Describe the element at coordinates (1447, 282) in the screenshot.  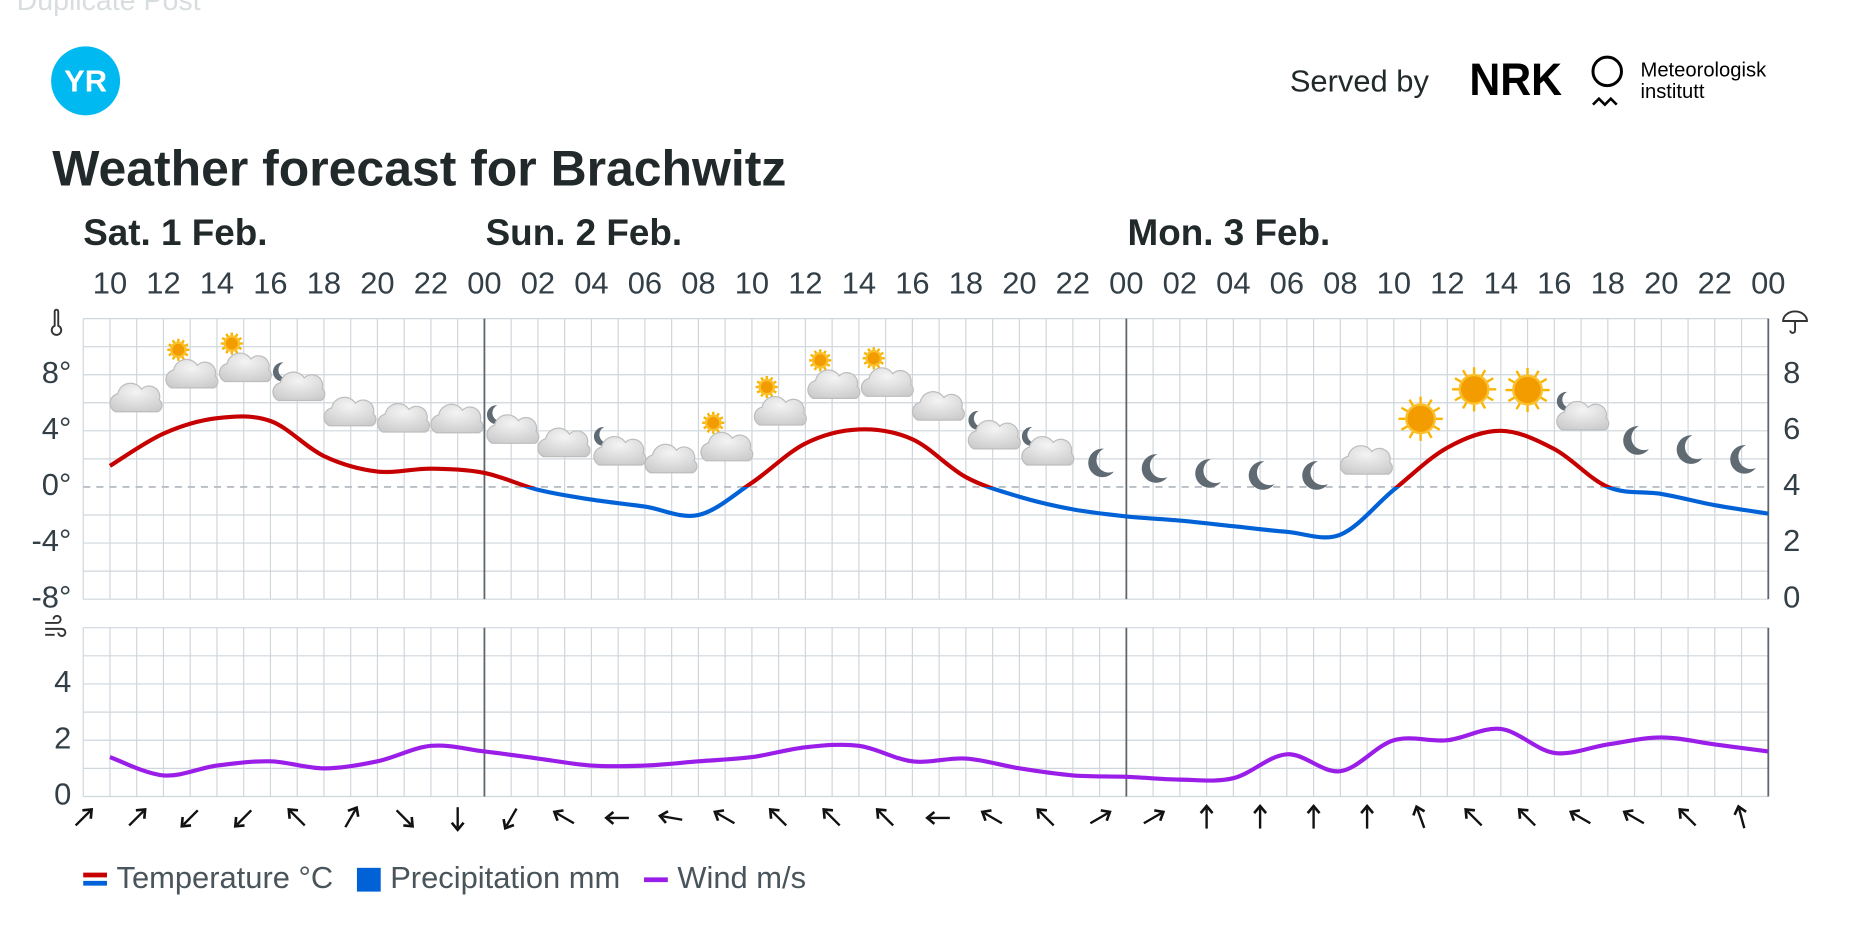
I see `x-tick-label: 12` at that location.